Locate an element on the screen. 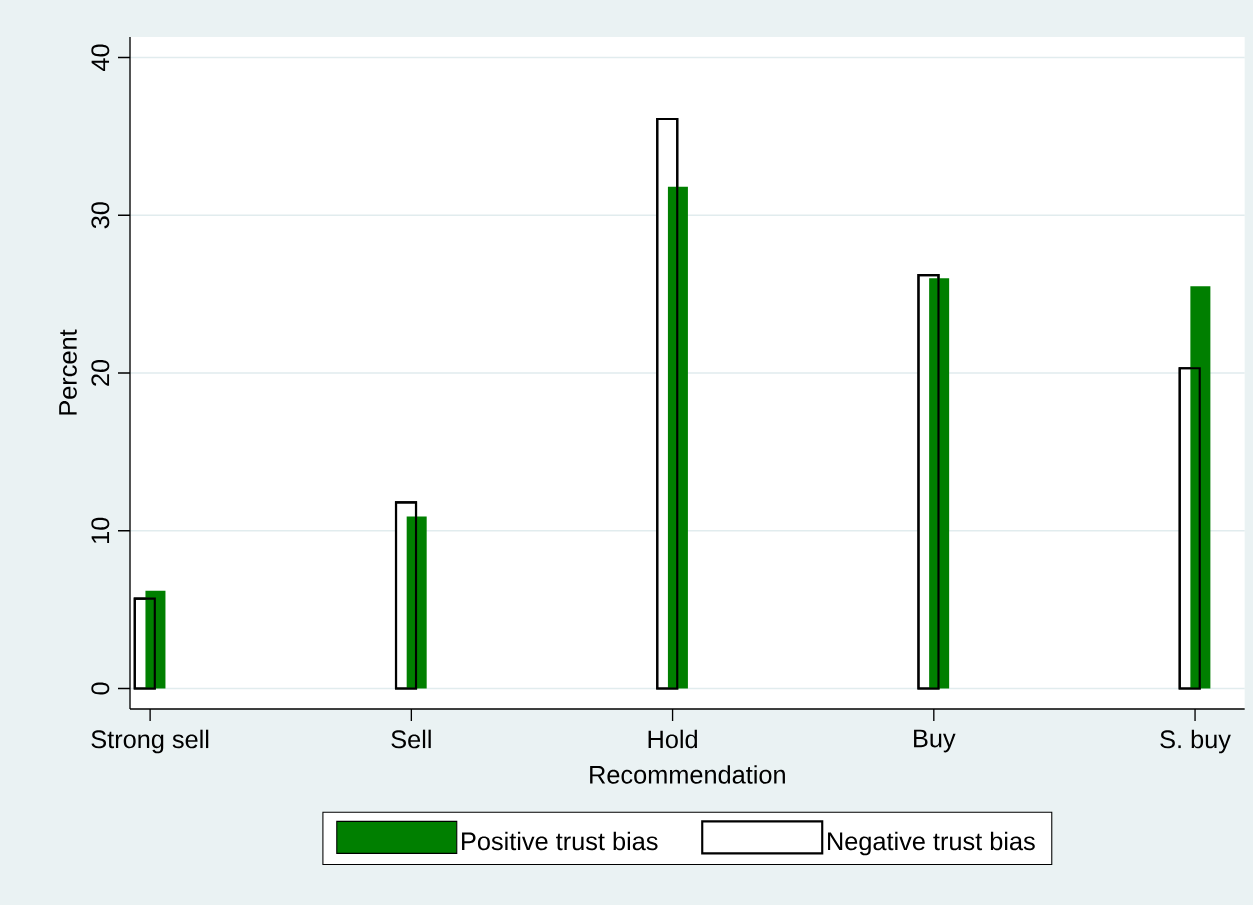 This screenshot has width=1253, height=905. x-tick-label: Buy is located at coordinates (935, 741).